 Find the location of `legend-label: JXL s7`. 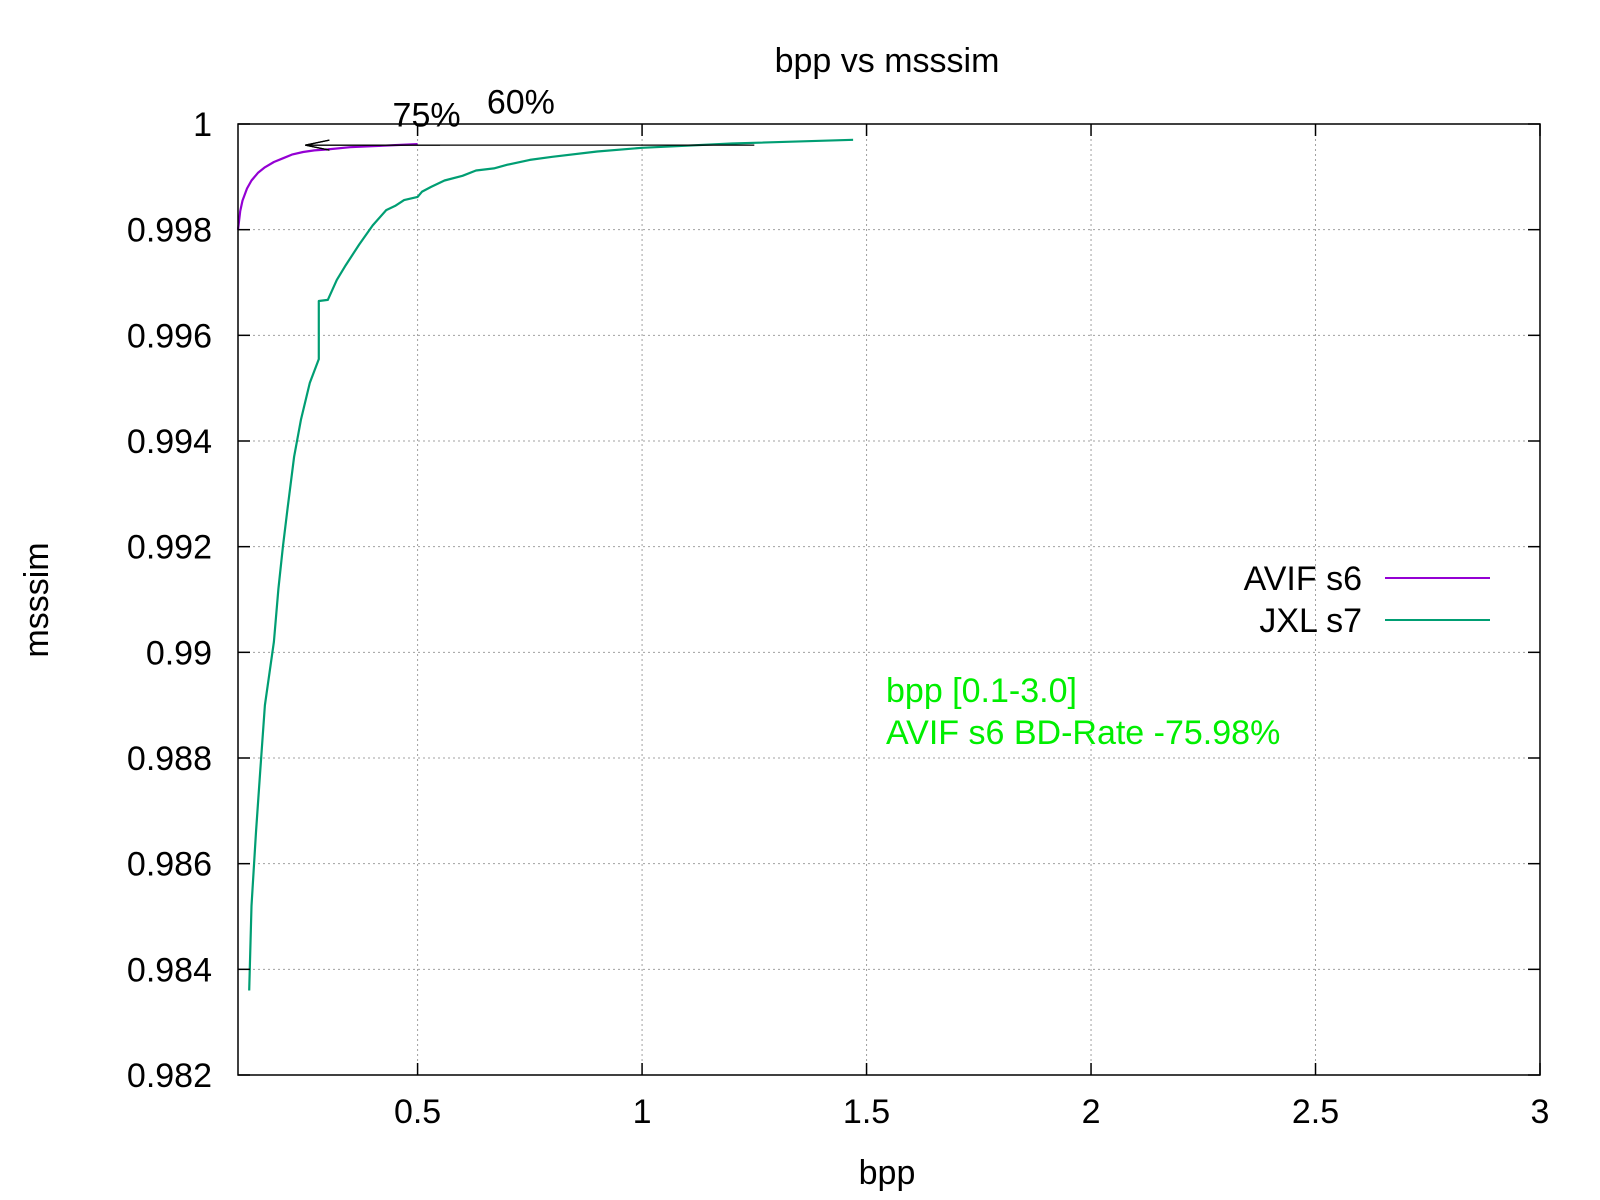

legend-label: JXL s7 is located at coordinates (1310, 621).